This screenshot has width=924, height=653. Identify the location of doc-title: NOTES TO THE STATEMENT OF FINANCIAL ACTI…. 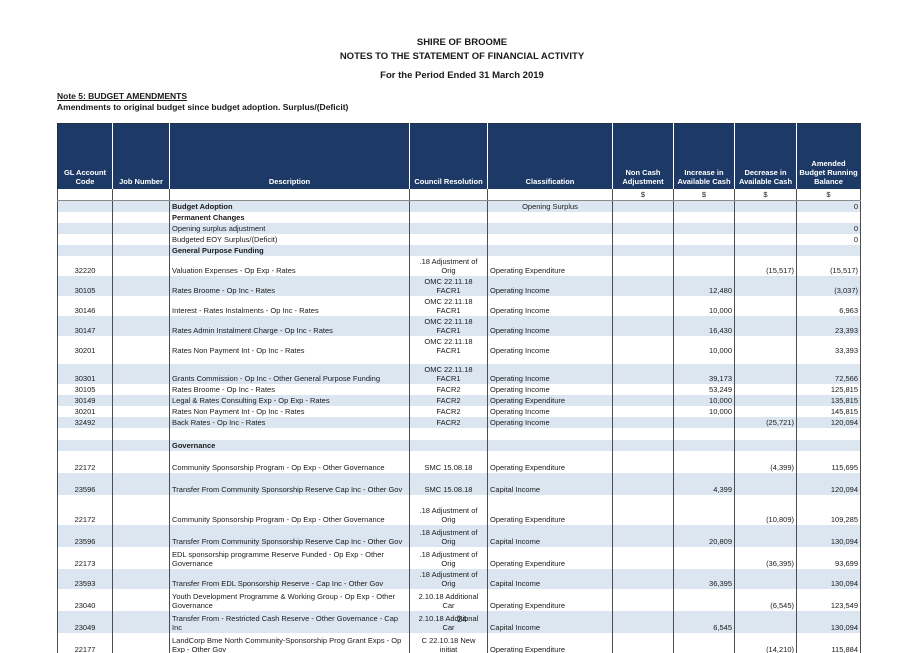
(462, 56).